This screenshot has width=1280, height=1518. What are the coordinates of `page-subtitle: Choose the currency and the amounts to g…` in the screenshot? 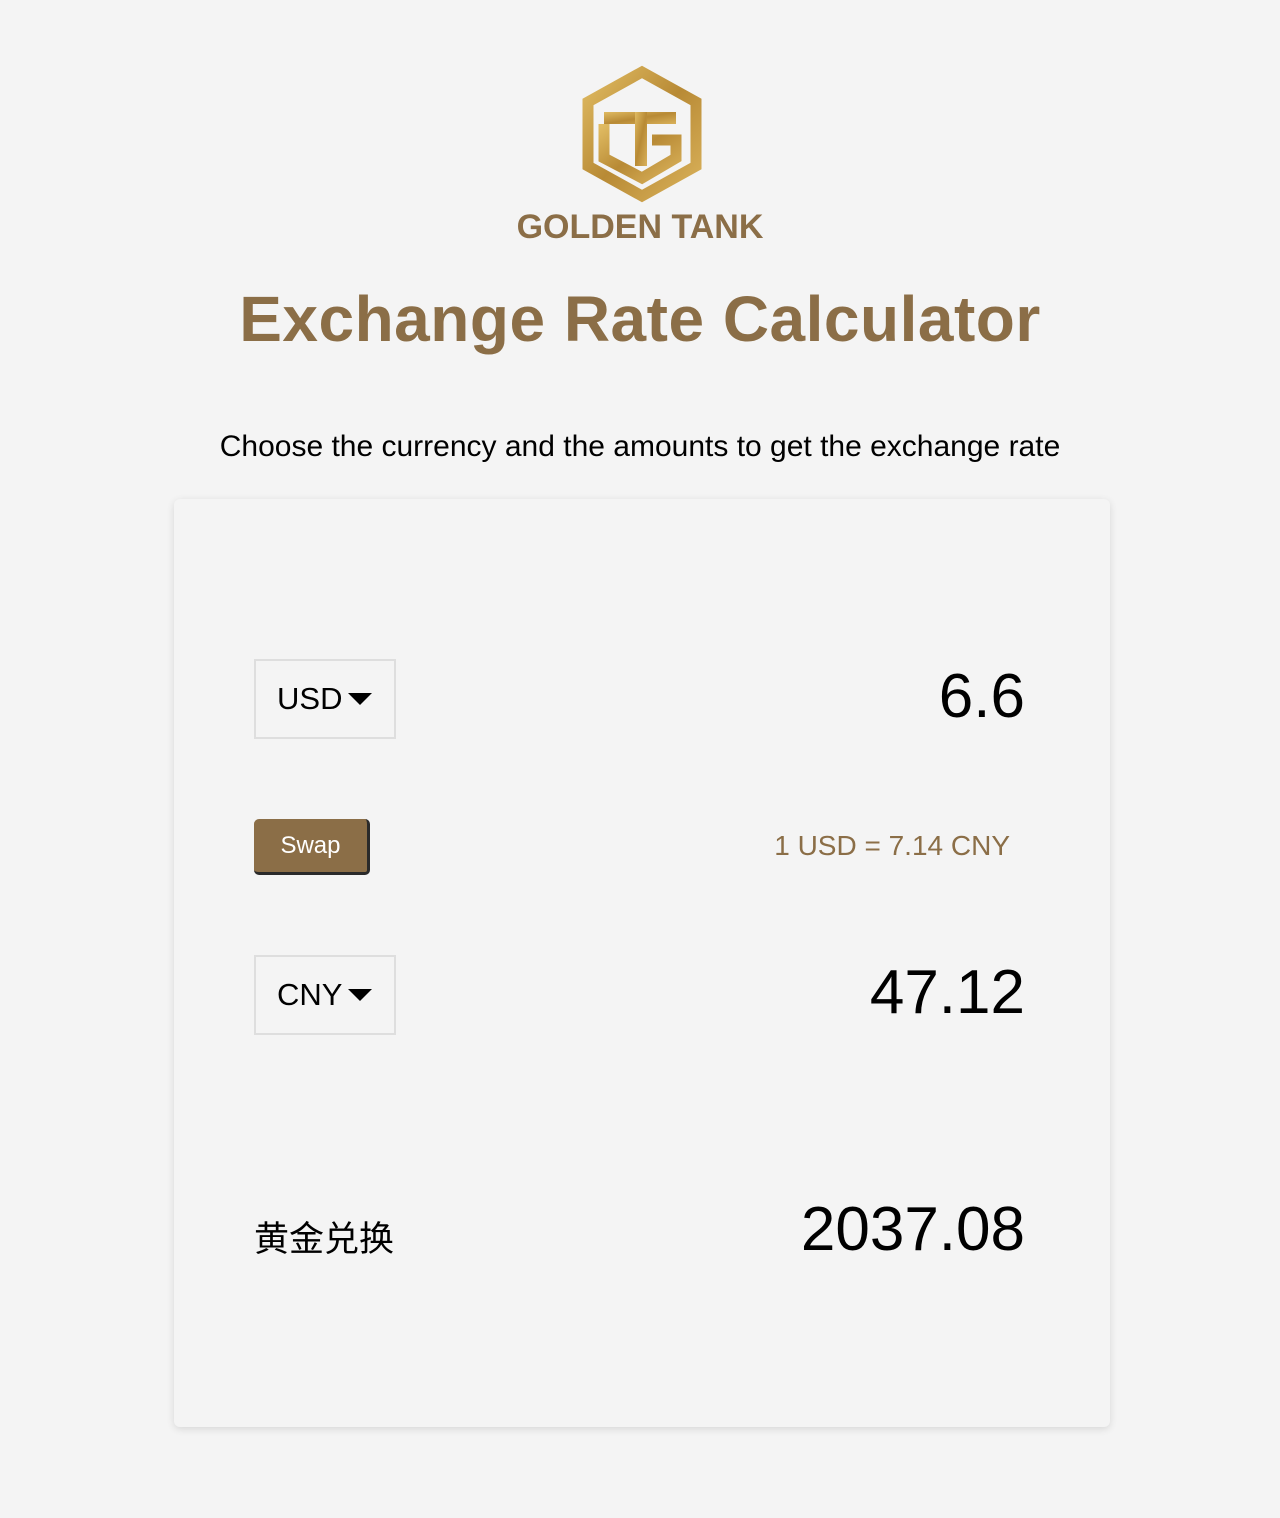 It's located at (640, 446).